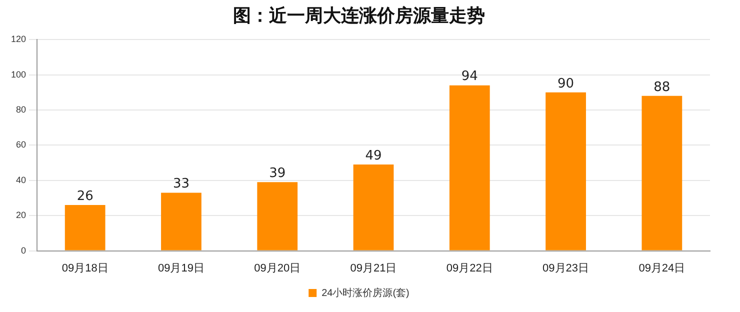 The height and width of the screenshot is (312, 740). Describe the element at coordinates (662, 87) in the screenshot. I see `data-label: 88` at that location.